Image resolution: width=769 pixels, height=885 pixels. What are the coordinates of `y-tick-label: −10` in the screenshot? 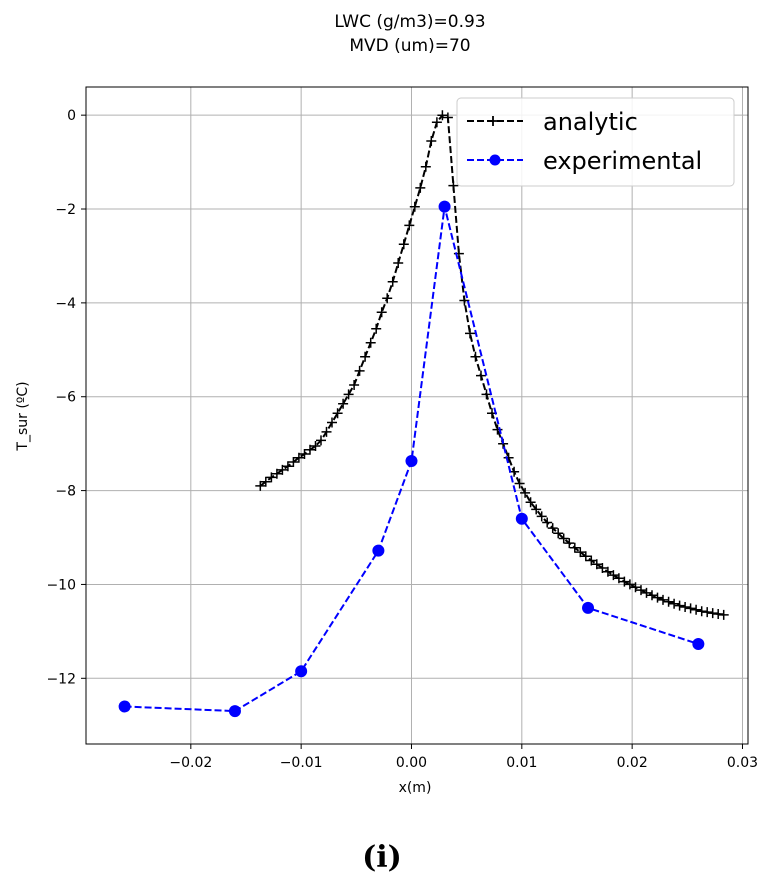 It's located at (61, 585).